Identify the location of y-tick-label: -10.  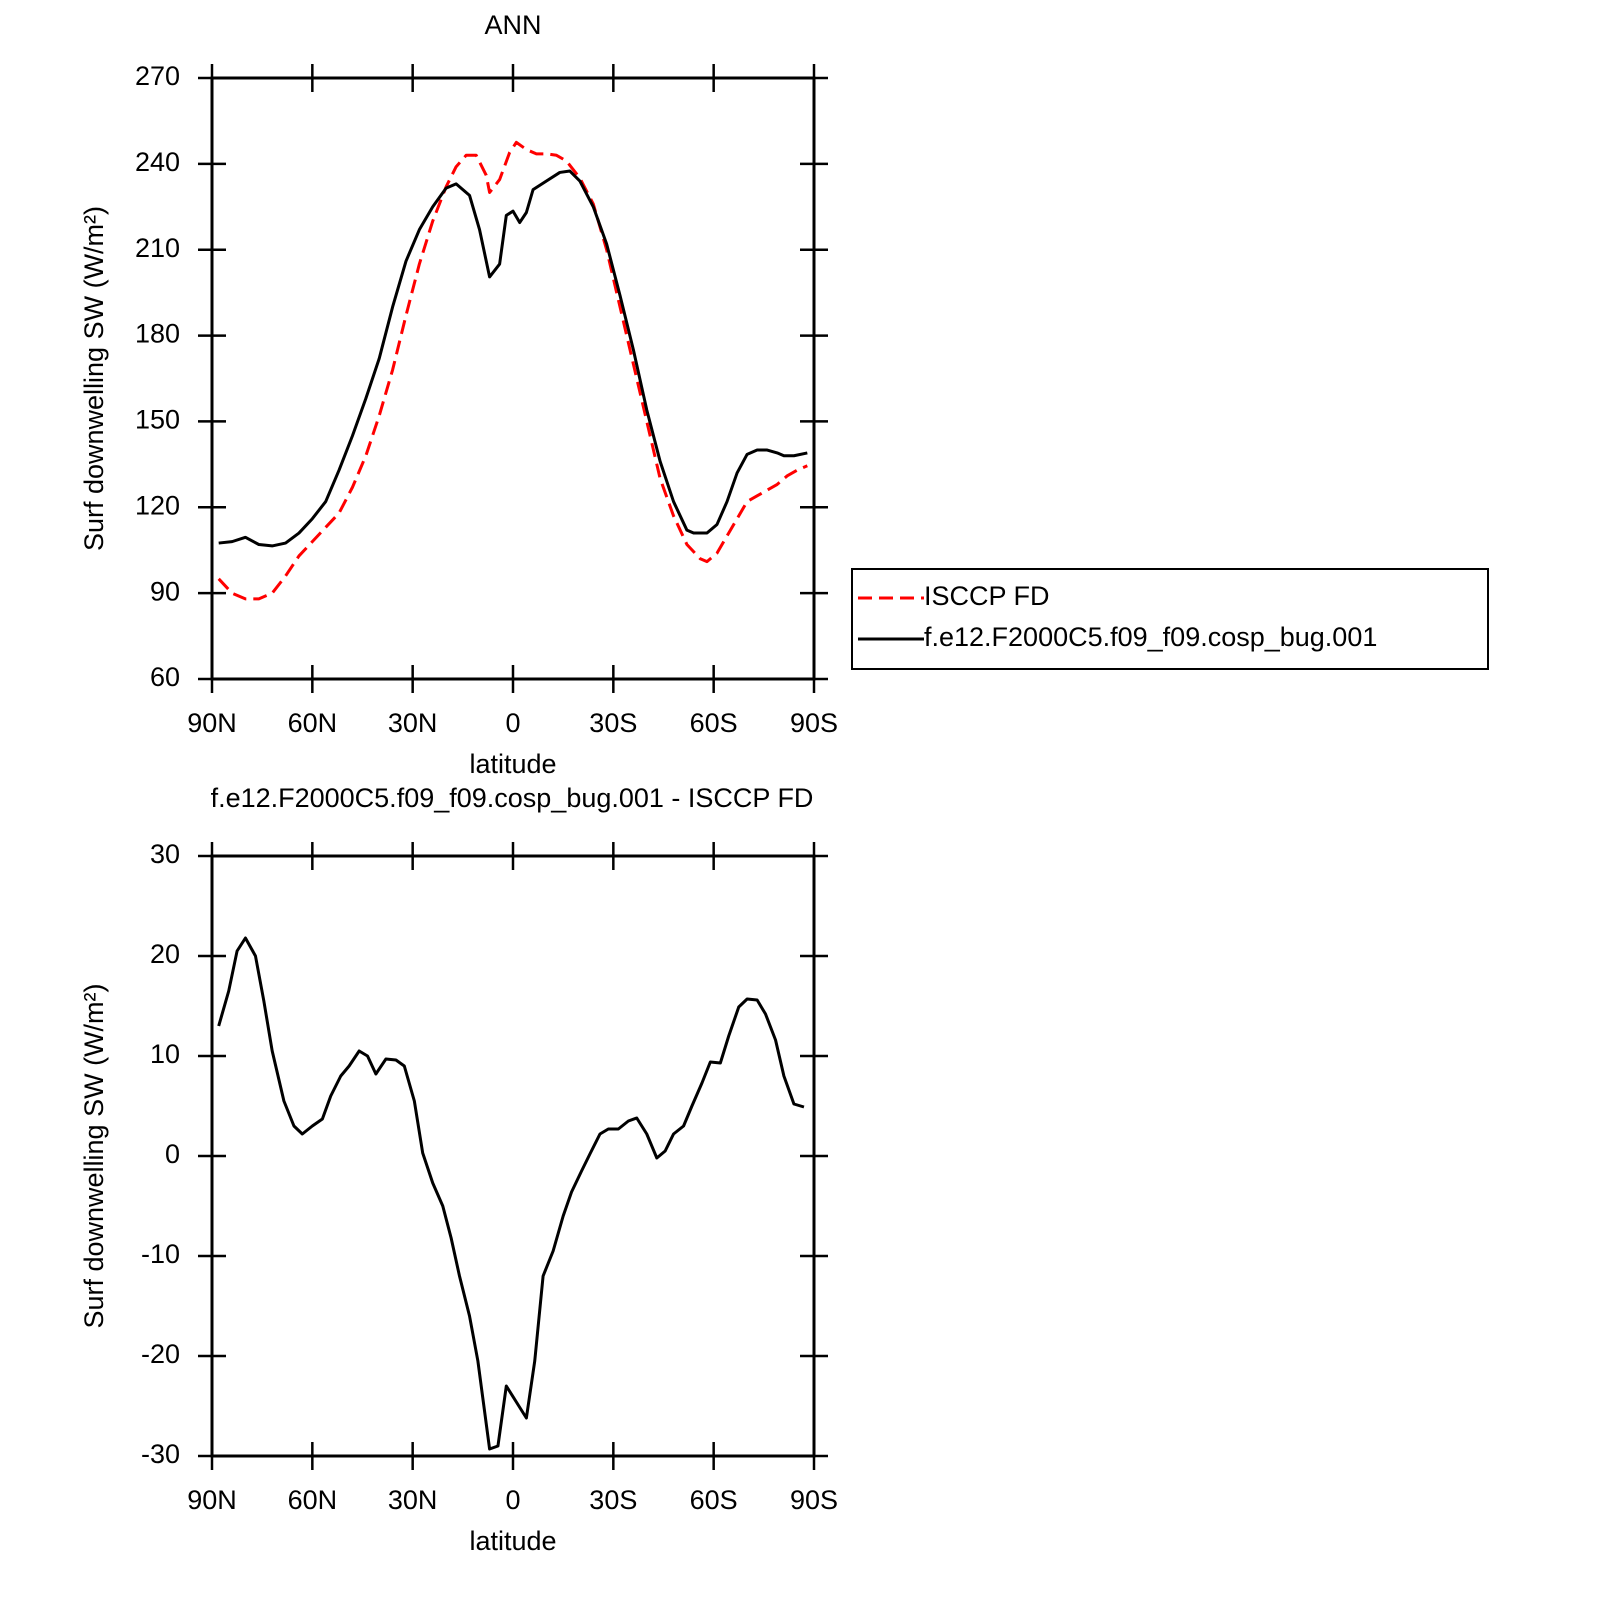
(160, 1254).